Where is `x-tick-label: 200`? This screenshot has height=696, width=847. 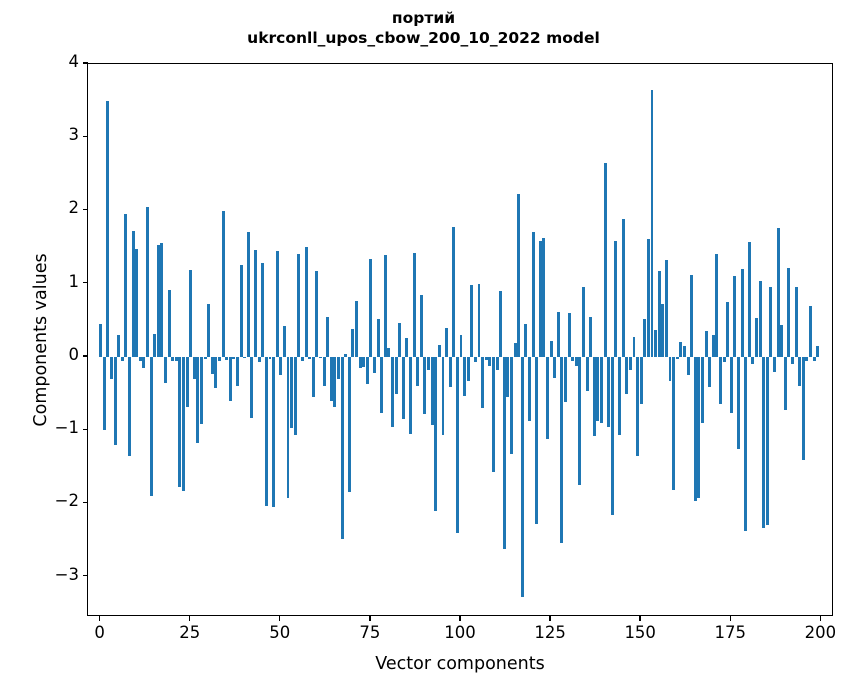
x-tick-label: 200 is located at coordinates (820, 632).